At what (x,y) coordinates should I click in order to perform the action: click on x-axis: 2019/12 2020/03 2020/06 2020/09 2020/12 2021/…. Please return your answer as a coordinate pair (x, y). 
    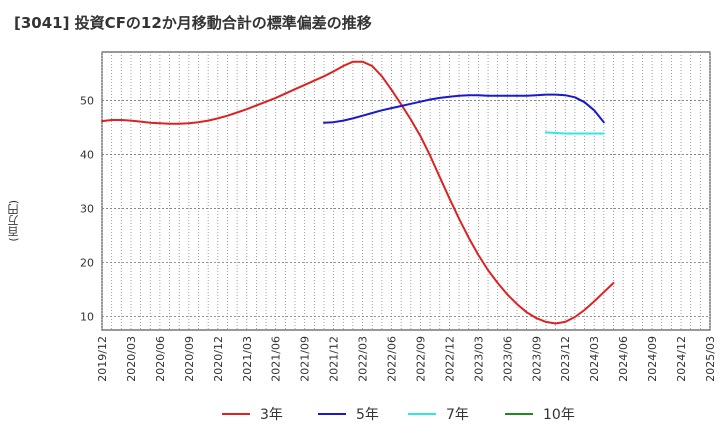
    Looking at the image, I should click on (406, 359).